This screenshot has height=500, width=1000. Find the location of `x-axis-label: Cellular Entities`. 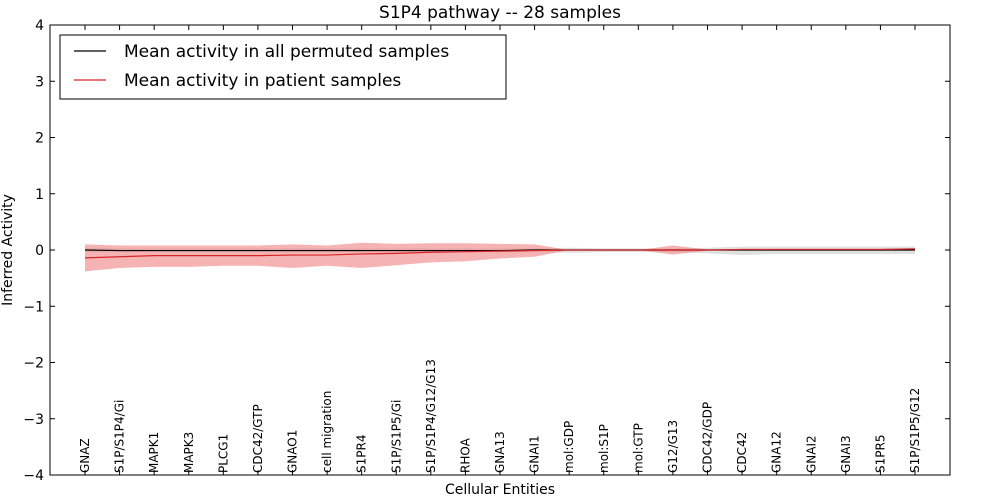

x-axis-label: Cellular Entities is located at coordinates (500, 490).